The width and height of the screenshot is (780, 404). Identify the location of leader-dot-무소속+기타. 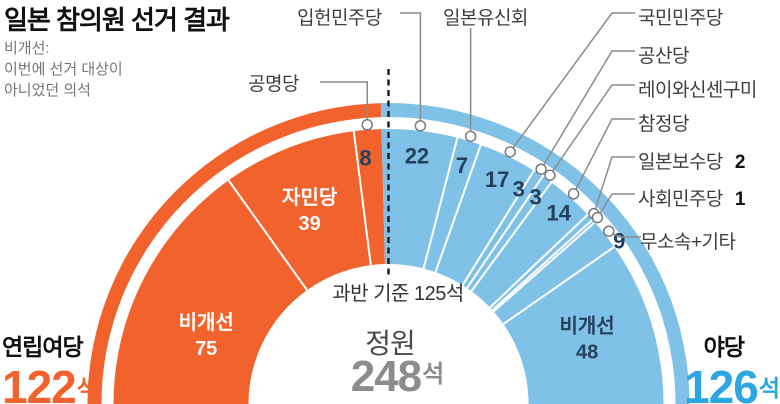
(609, 231).